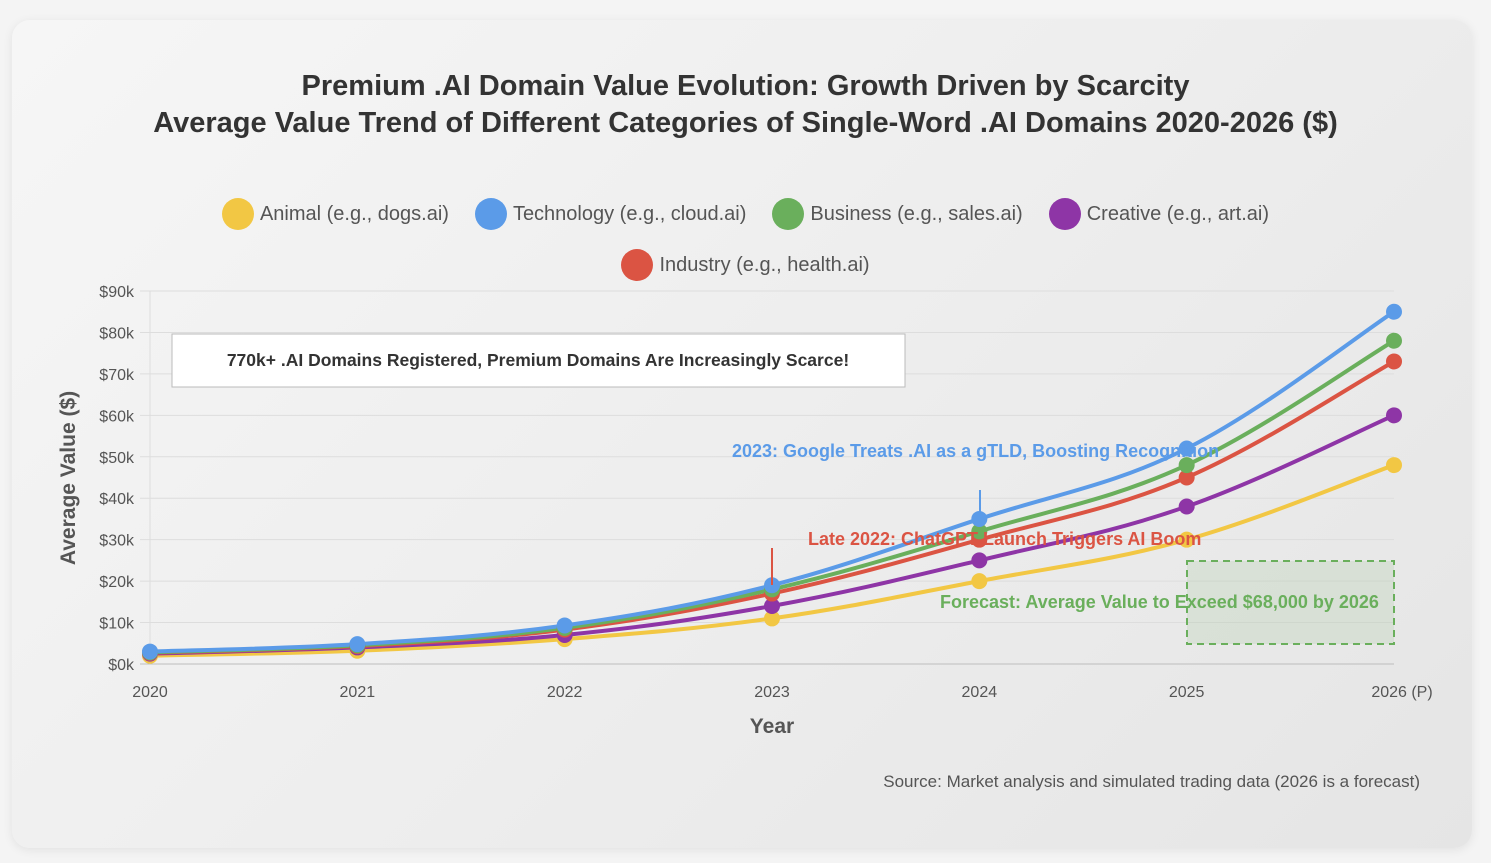  I want to click on y-tick-label: $20k, so click(117, 582).